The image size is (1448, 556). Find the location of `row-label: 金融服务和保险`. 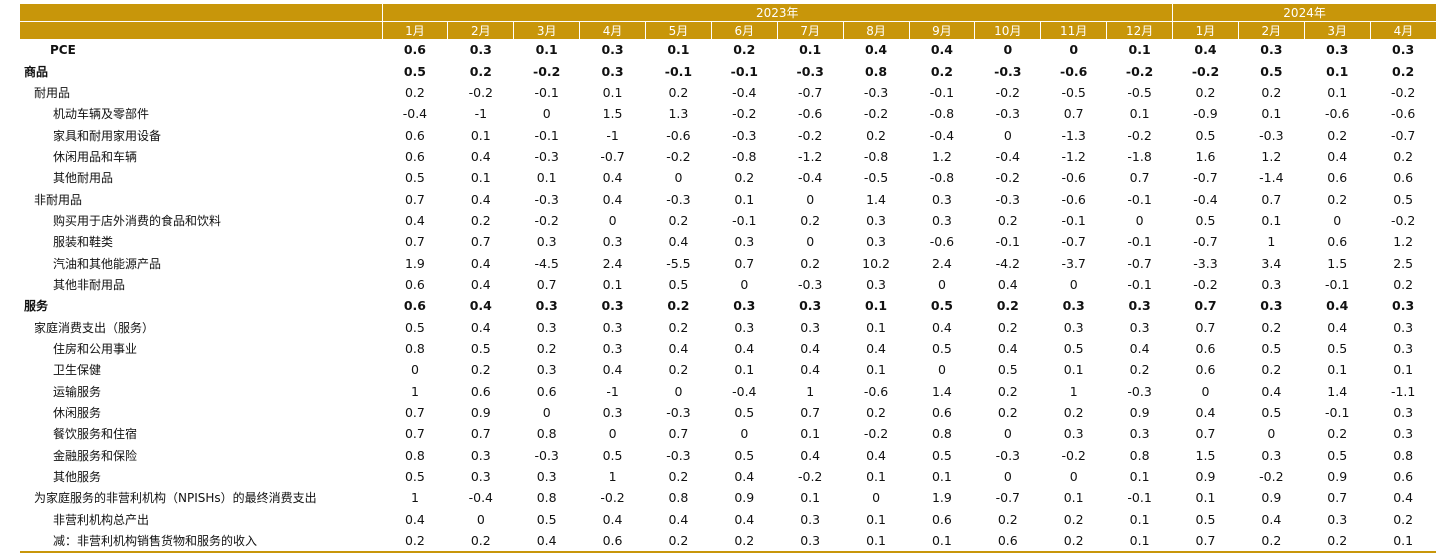

row-label: 金融服务和保险 is located at coordinates (95, 455).